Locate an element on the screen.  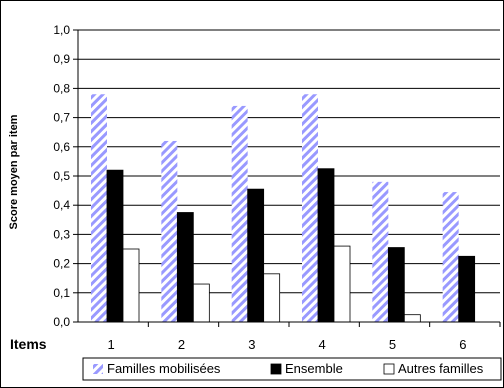
y-tick-label: 0,1 is located at coordinates (61, 293).